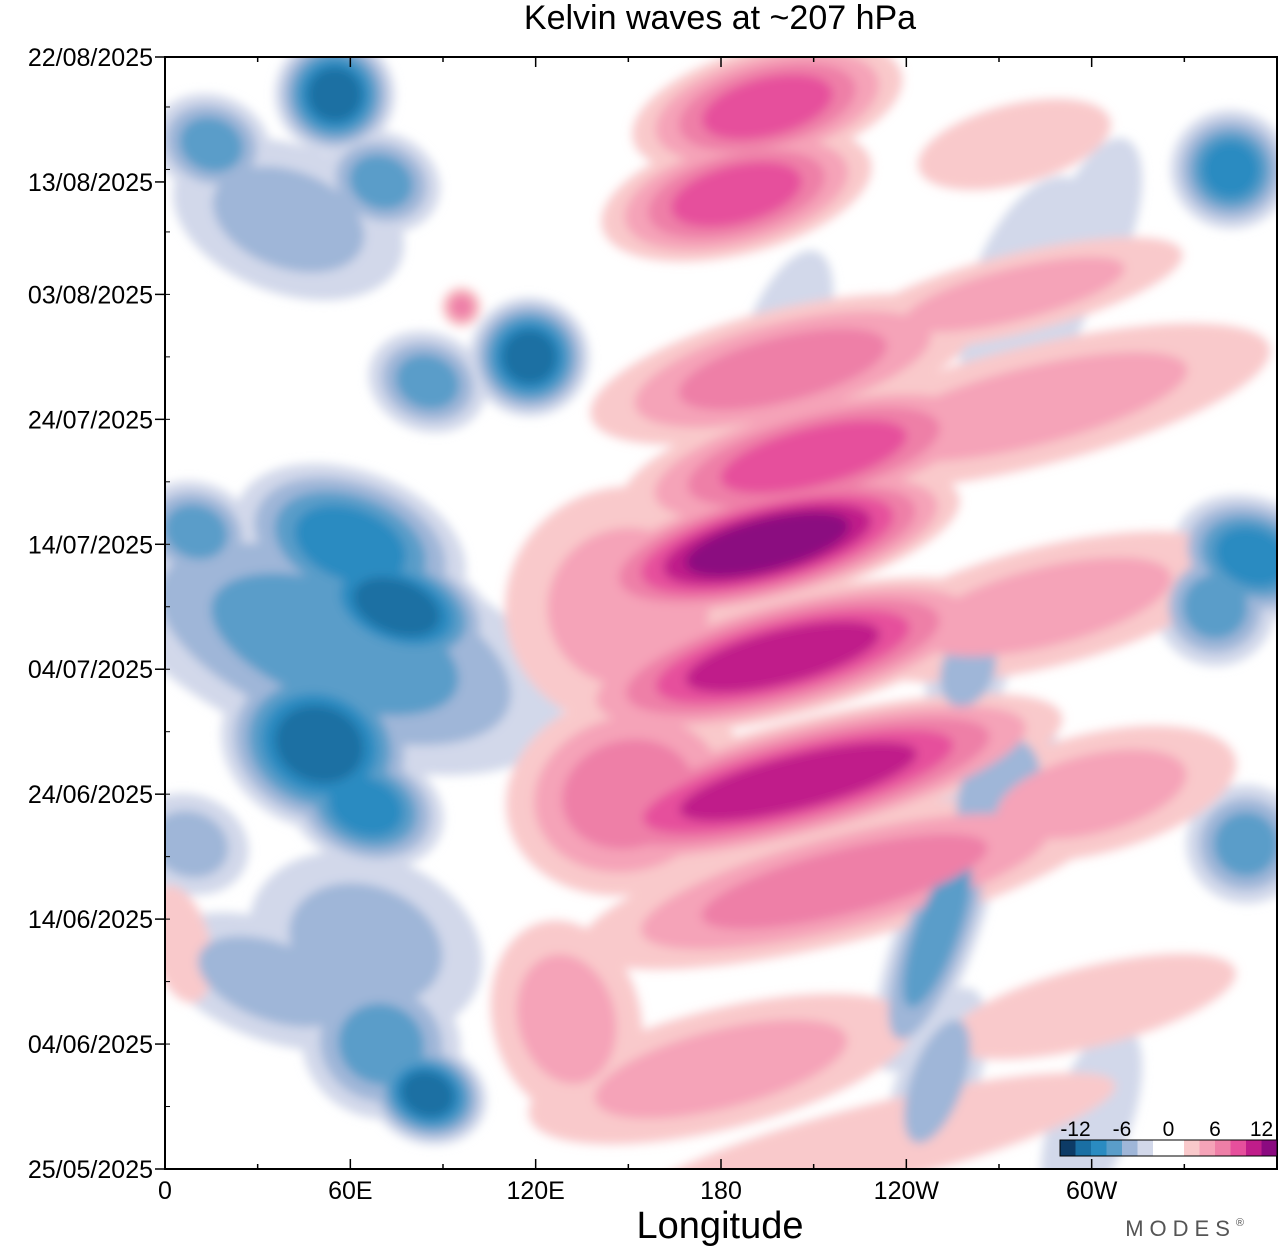 Image resolution: width=1280 pixels, height=1249 pixels. Describe the element at coordinates (90, 58) in the screenshot. I see `y-tick-label: 22/08/2025` at that location.